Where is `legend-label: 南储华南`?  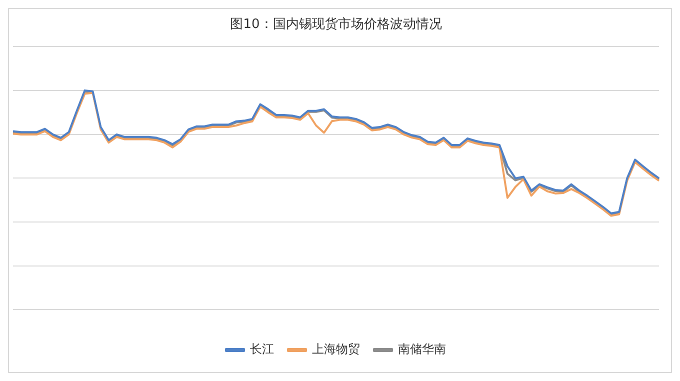
legend-label: 南储华南 is located at coordinates (422, 349).